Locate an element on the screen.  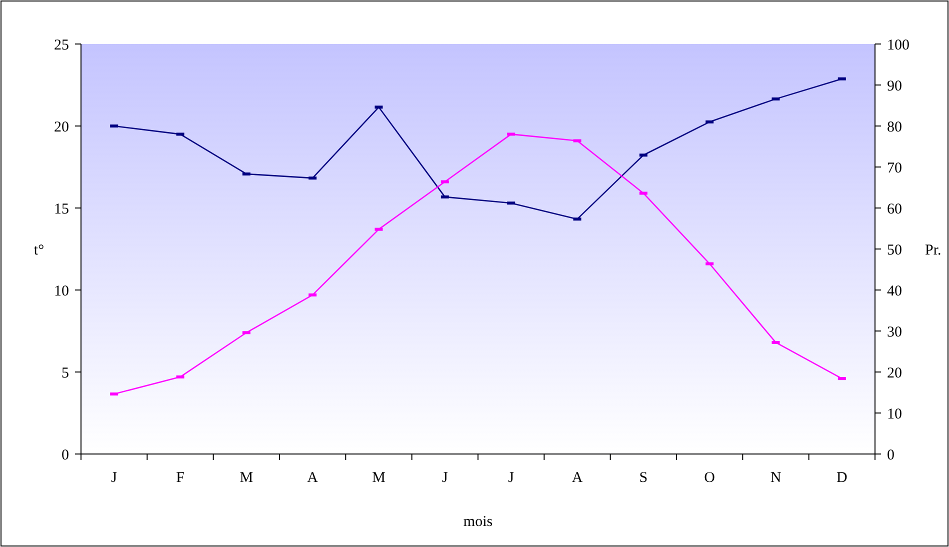
x-tick-label: D is located at coordinates (842, 478).